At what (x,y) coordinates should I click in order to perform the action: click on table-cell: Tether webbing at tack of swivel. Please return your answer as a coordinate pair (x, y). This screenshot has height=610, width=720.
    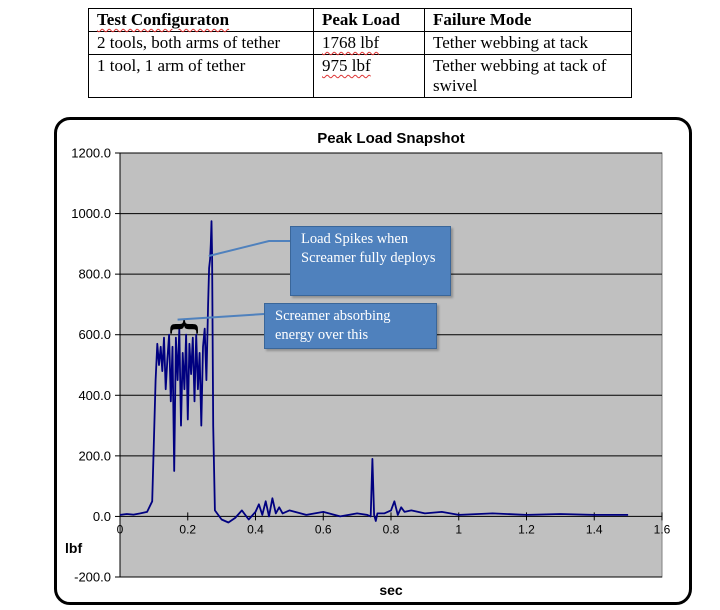
    Looking at the image, I should click on (528, 76).